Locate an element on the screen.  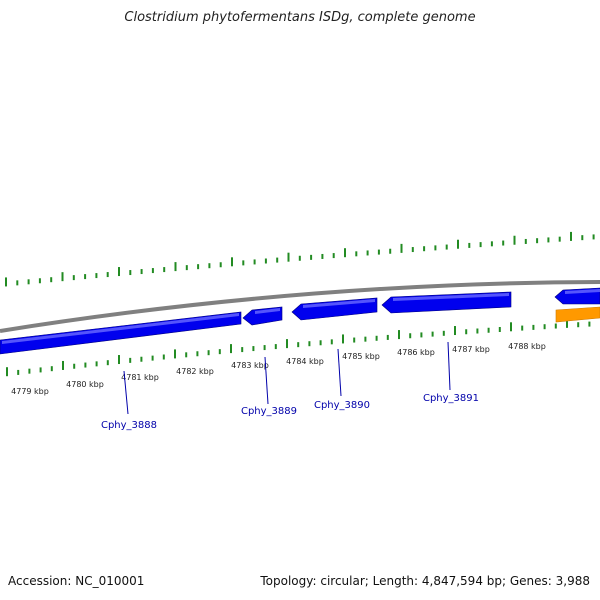
gene-label: Cphy_3888 is located at coordinates (129, 425).